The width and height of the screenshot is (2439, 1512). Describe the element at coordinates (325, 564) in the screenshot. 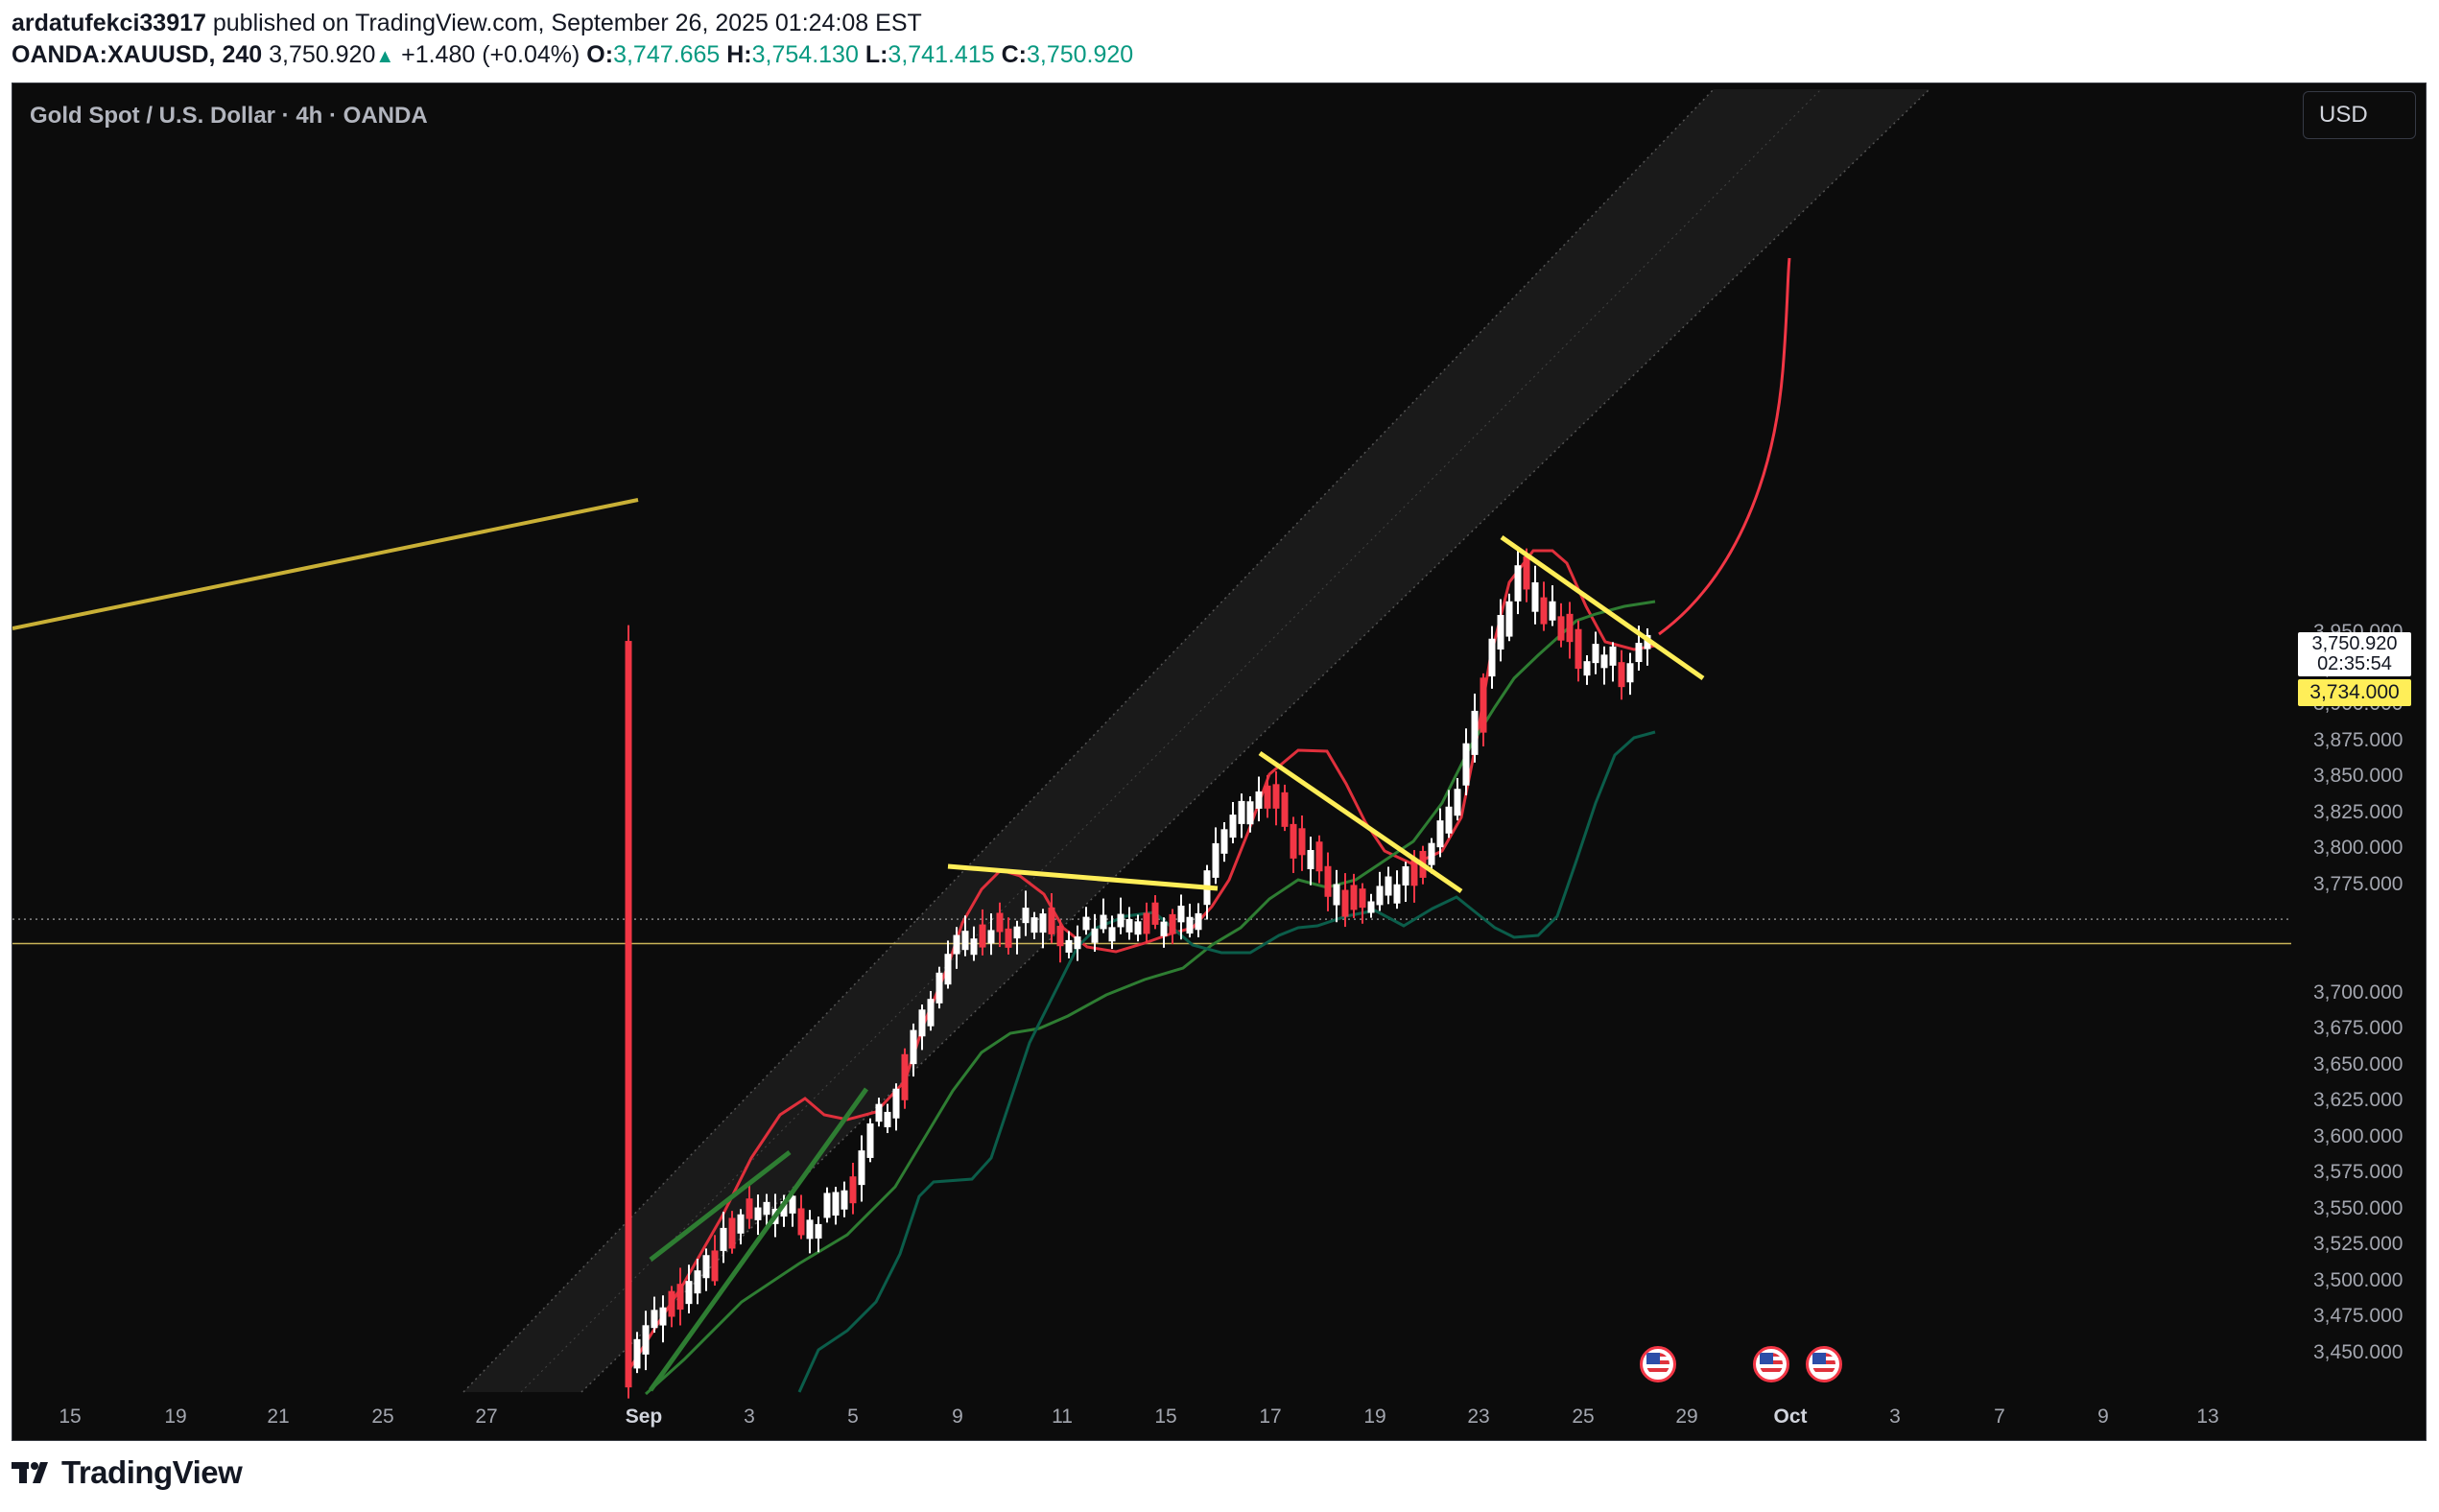

I see `long-trendline` at that location.